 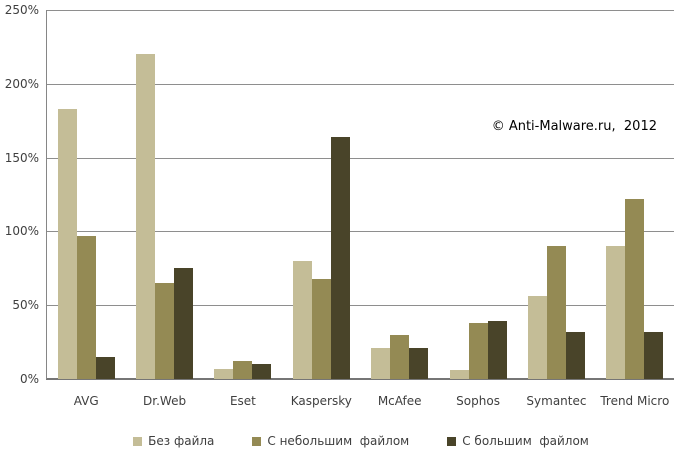 What do you see at coordinates (21, 10) in the screenshot?
I see `y-tick-label-250: 250%` at bounding box center [21, 10].